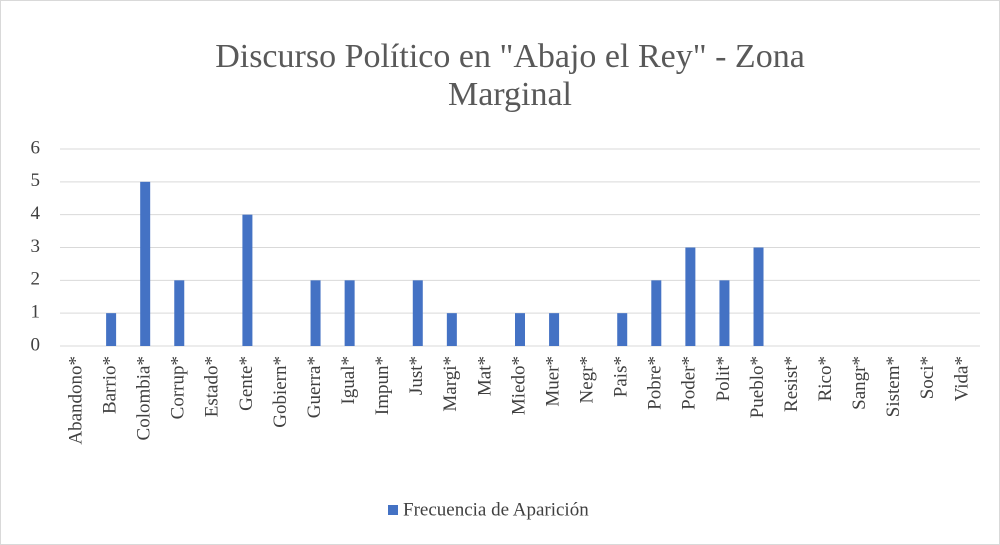 Image resolution: width=1000 pixels, height=545 pixels. I want to click on x-tick-label: Colombia*, so click(144, 398).